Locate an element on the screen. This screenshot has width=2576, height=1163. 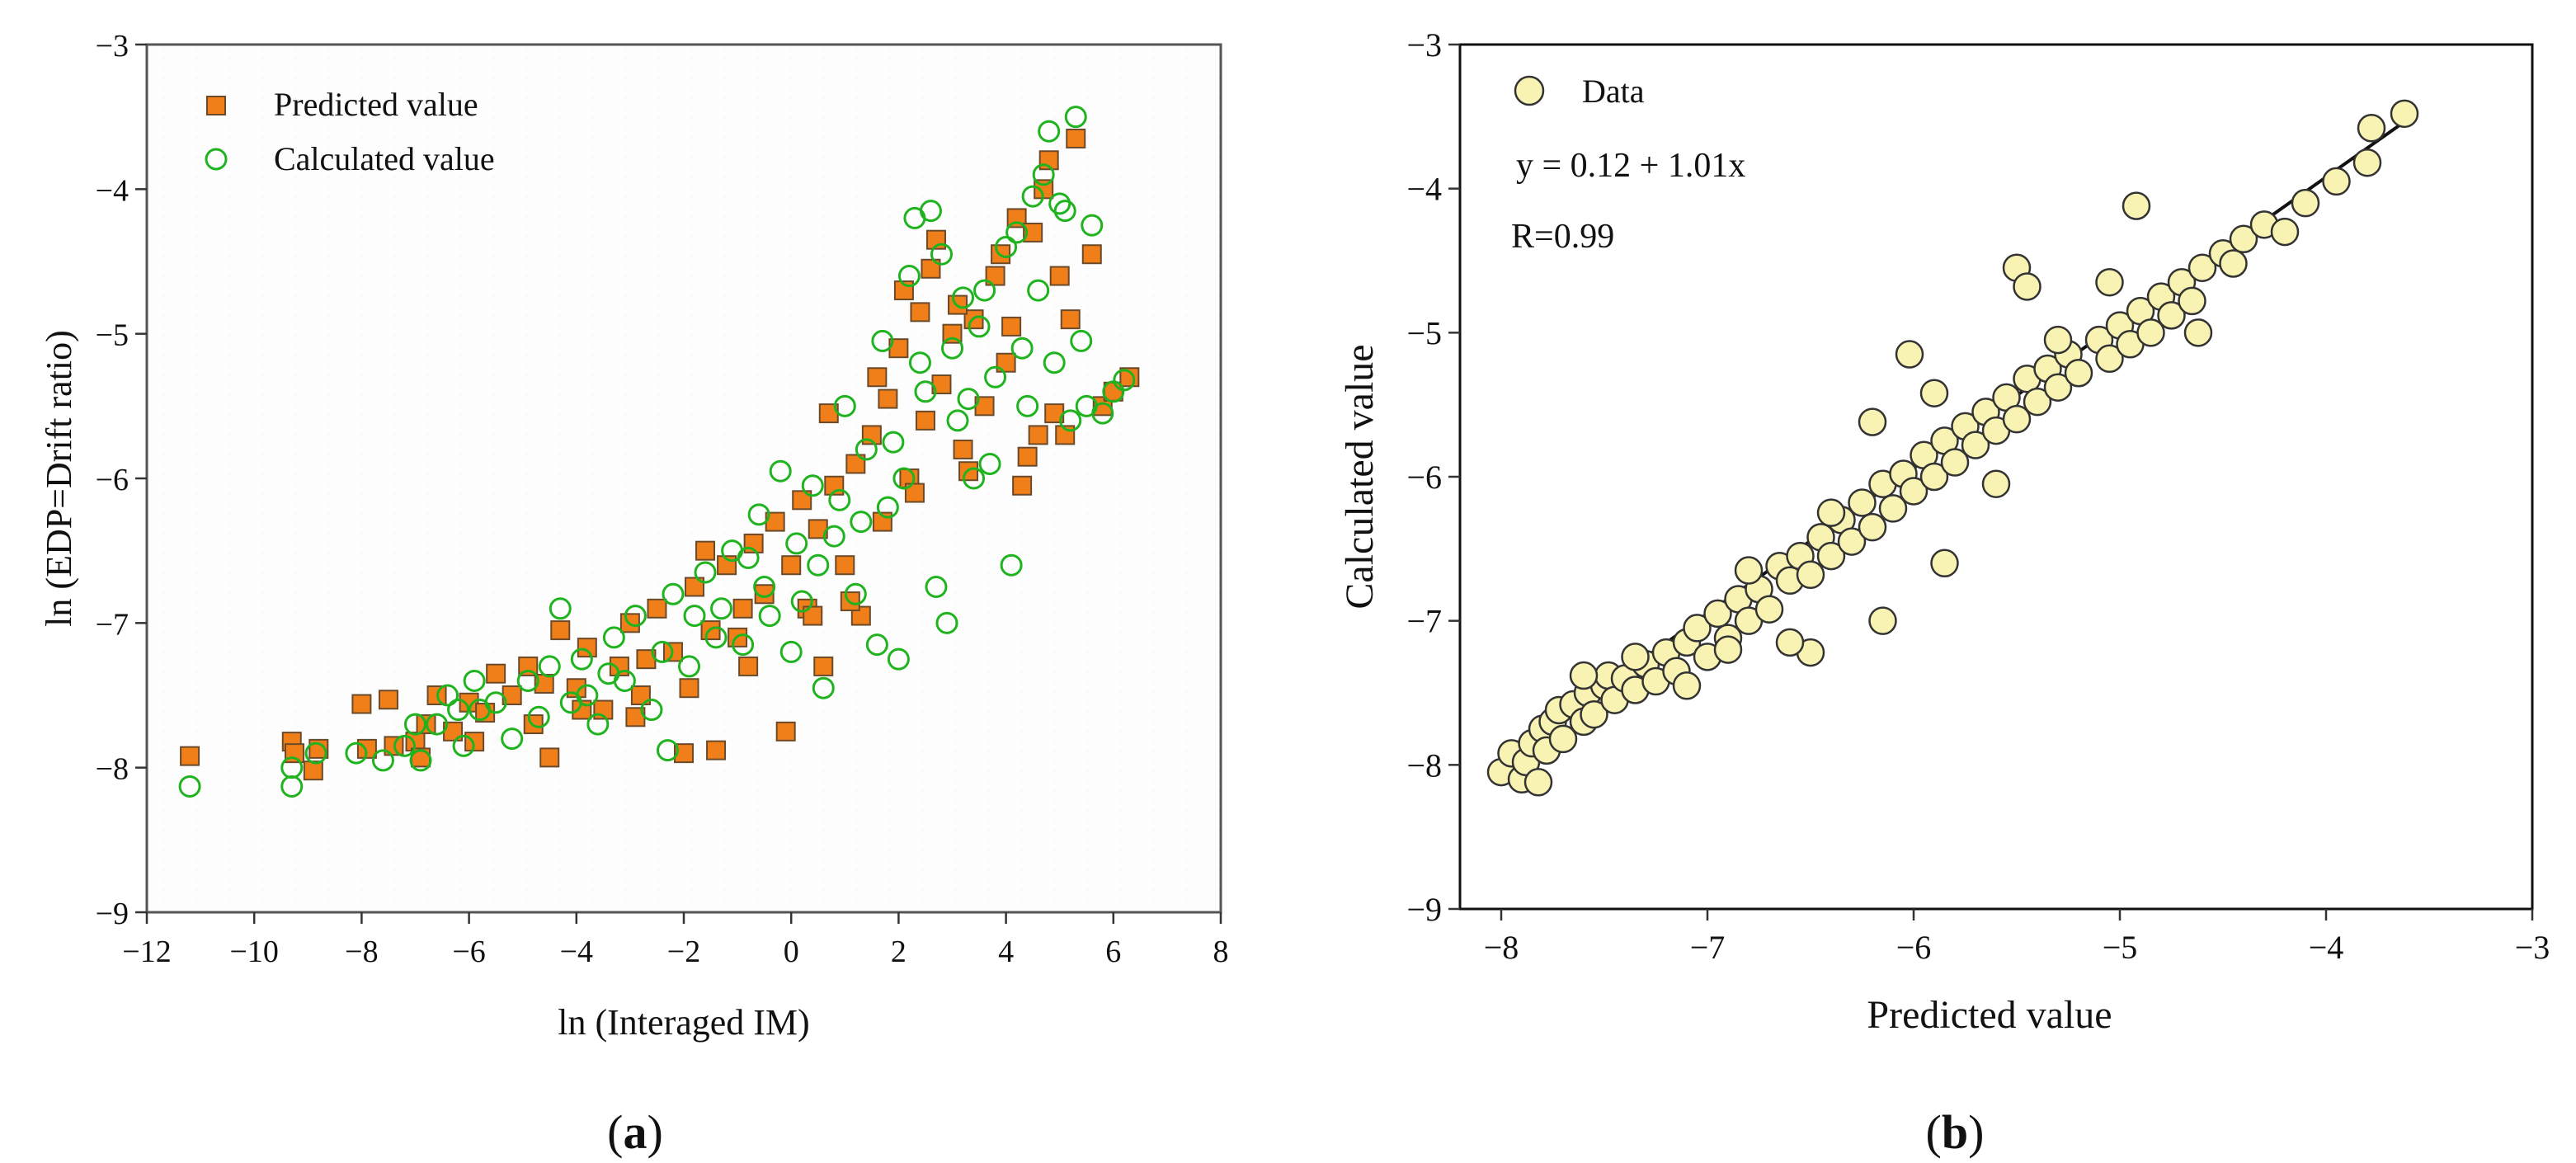
panel-b-x-axis: −8 −7 −6 −5 −4 −3 is located at coordinates (2017, 937).